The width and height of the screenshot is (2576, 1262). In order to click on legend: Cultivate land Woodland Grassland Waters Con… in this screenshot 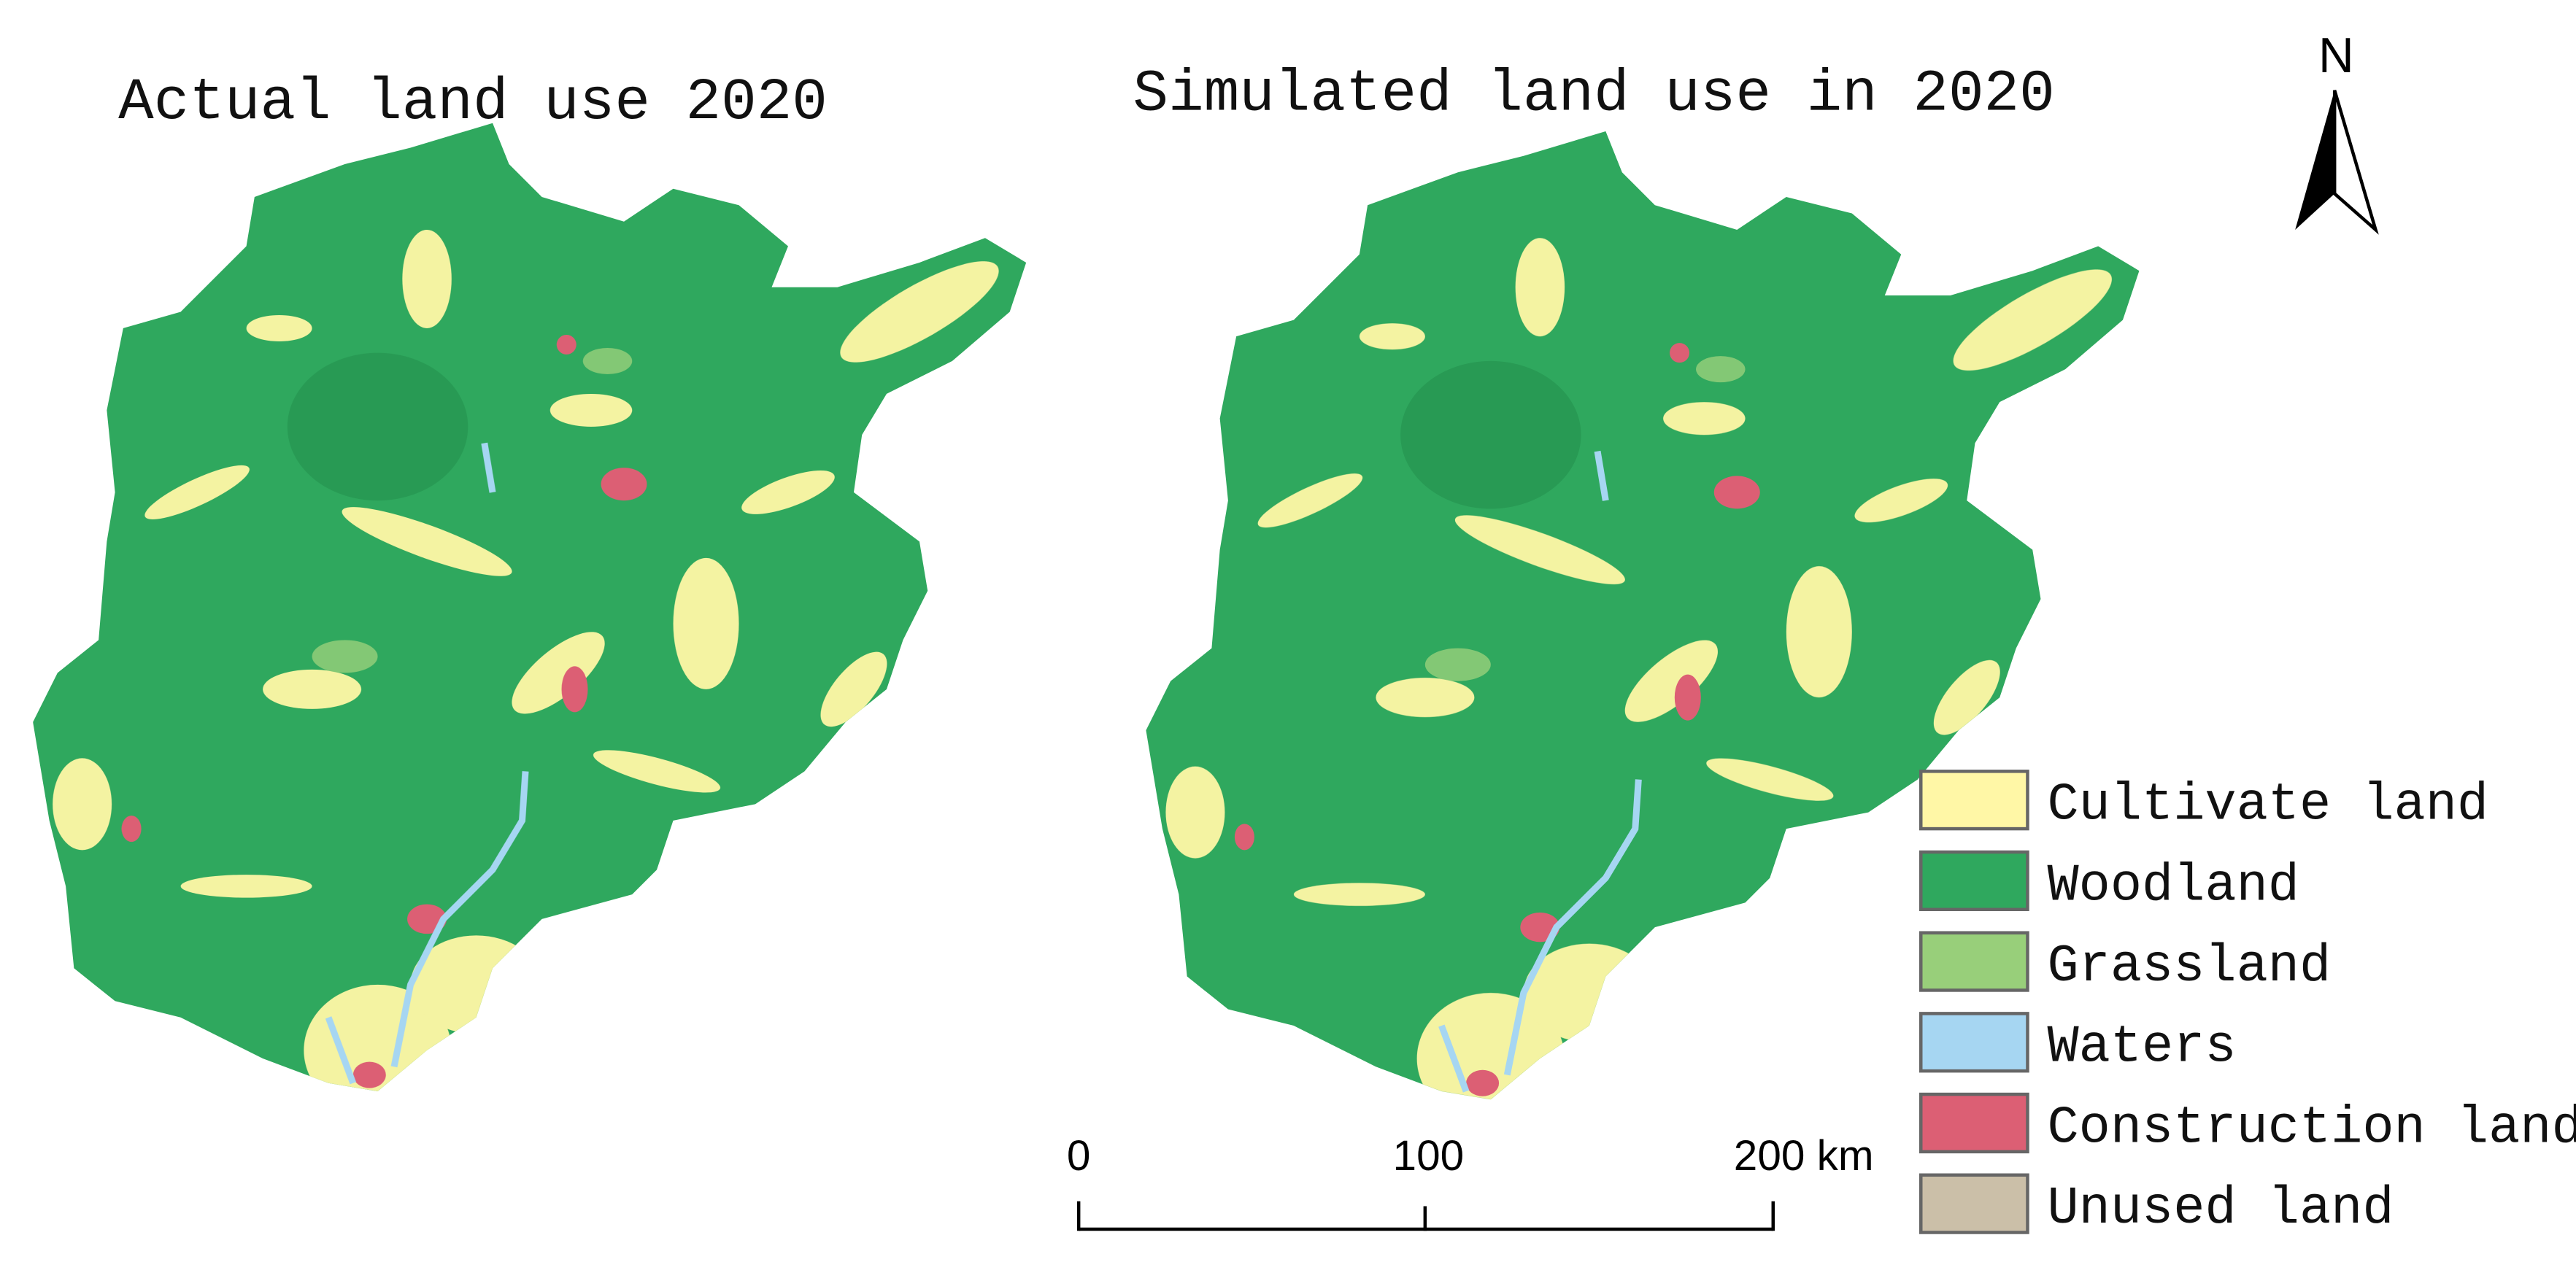, I will do `click(2247, 1004)`.